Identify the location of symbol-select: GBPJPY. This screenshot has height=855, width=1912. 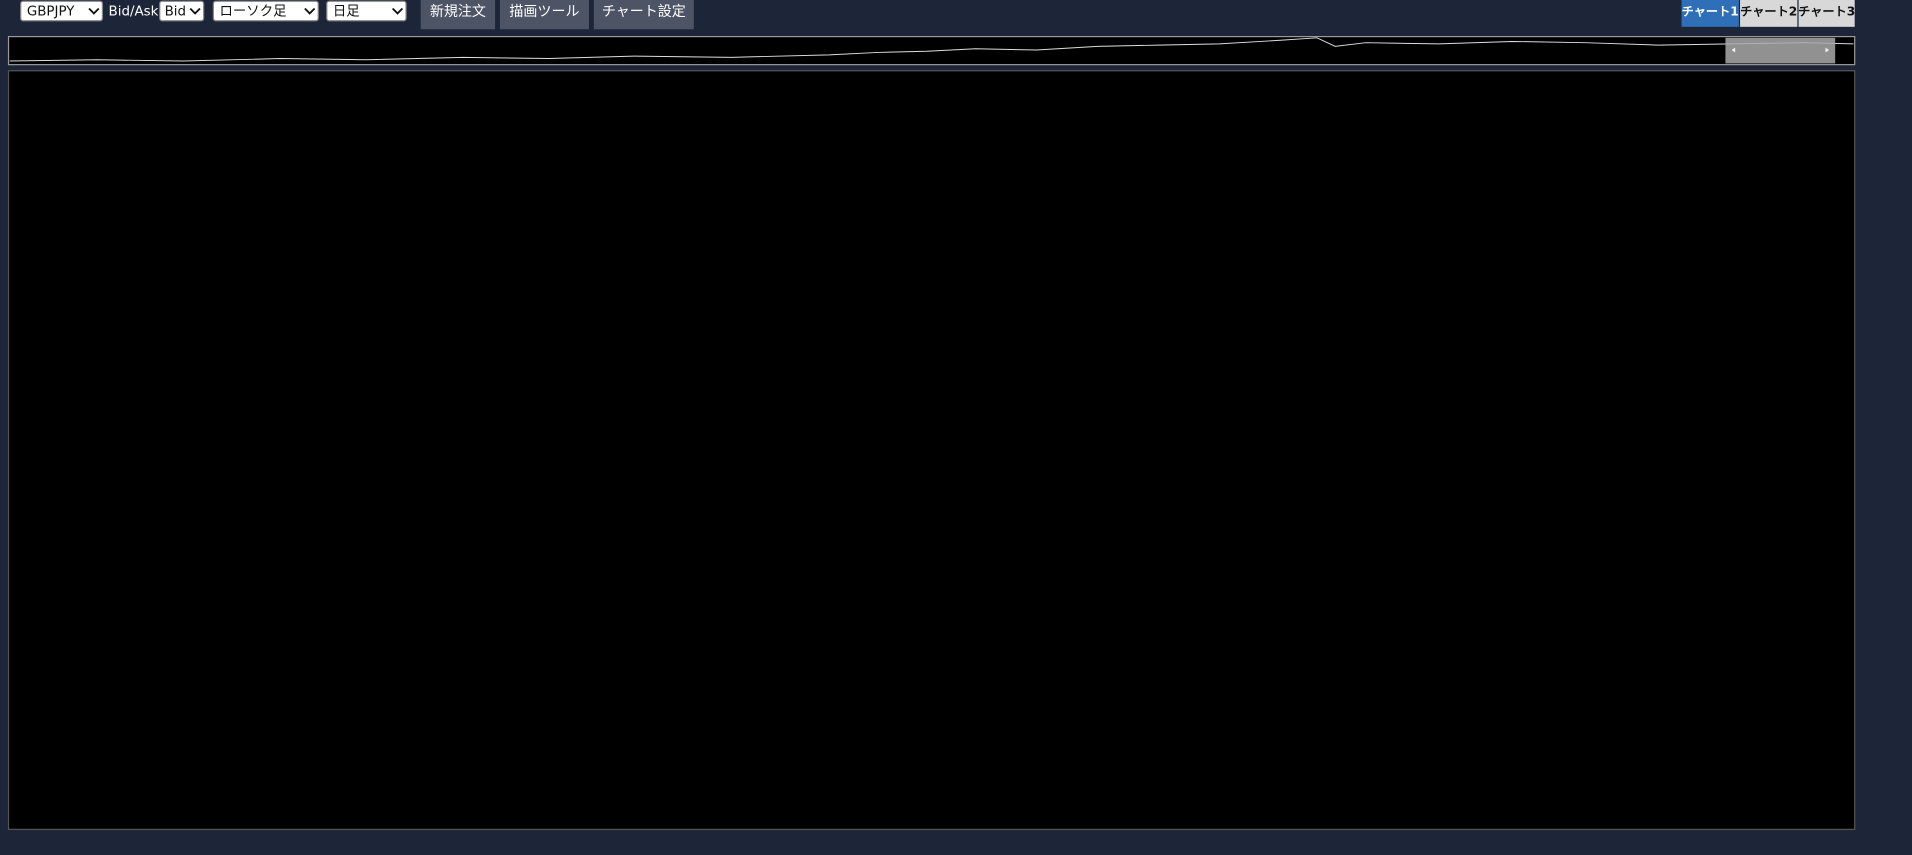
(62, 11).